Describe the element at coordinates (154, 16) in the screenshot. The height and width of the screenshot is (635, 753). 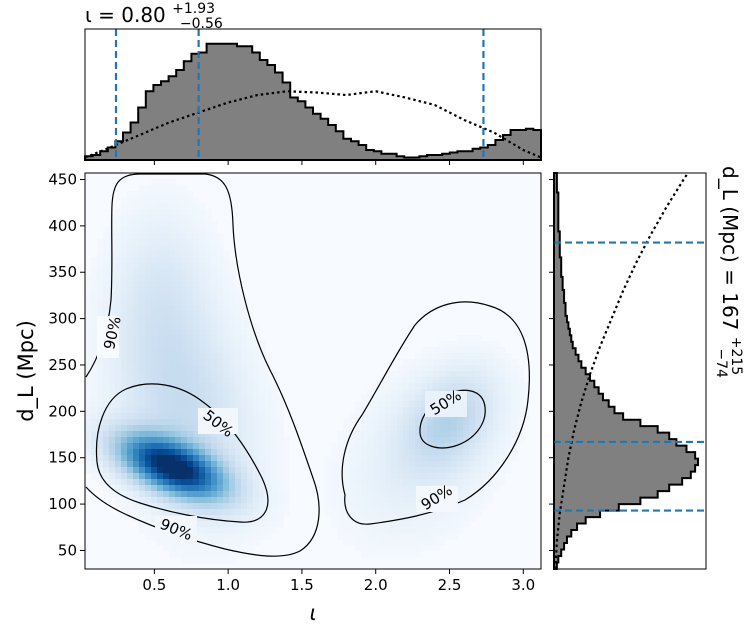
I see `top-title: ι = 0.80 +1.93 −0.56` at that location.